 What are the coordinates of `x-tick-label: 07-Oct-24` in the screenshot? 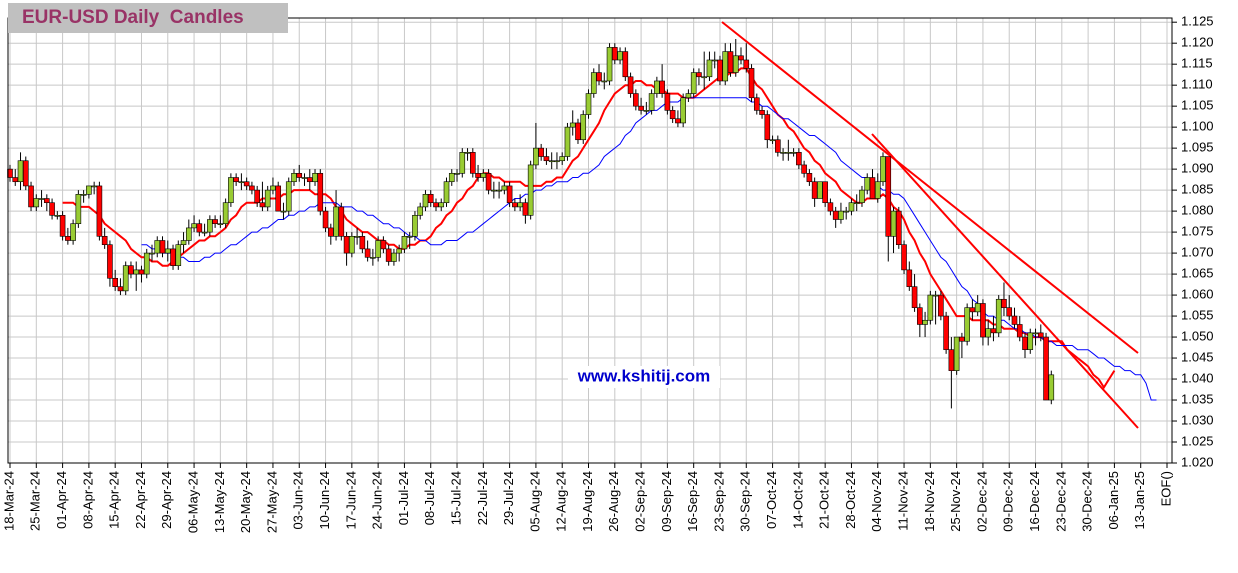 It's located at (771, 500).